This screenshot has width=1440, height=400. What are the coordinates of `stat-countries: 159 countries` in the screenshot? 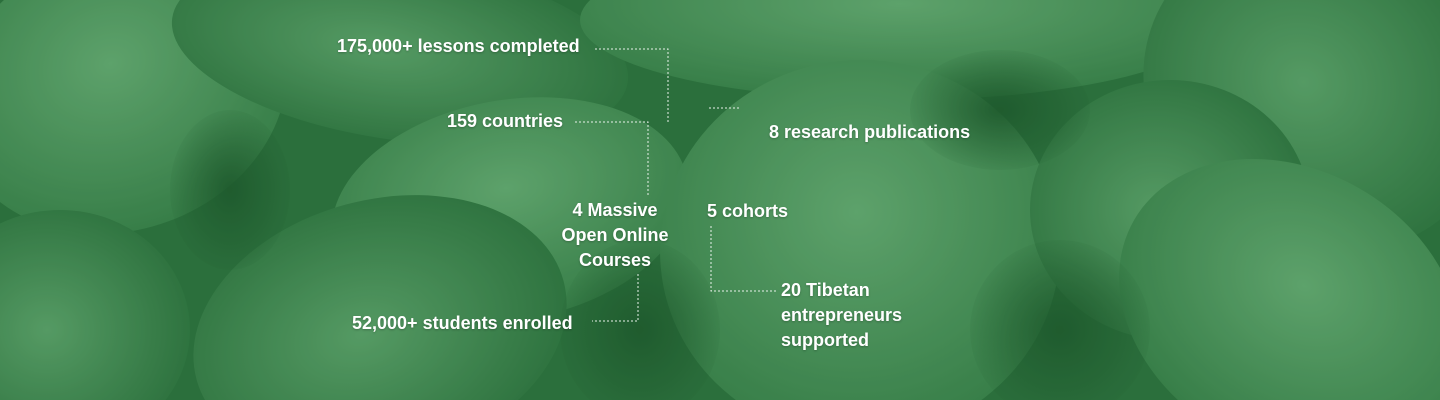 It's located at (505, 121).